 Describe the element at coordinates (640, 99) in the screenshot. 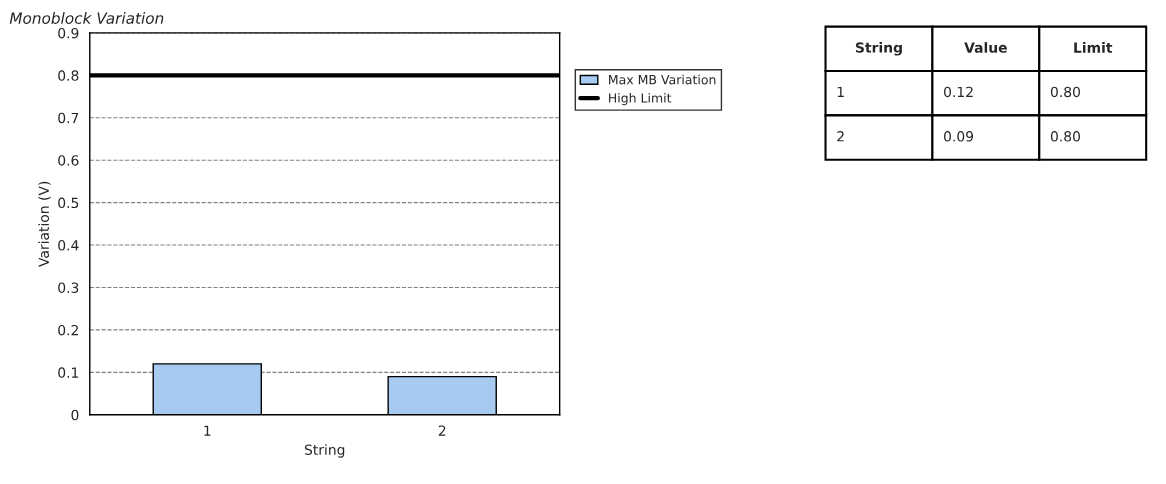

I see `legend-label: High Limit` at that location.